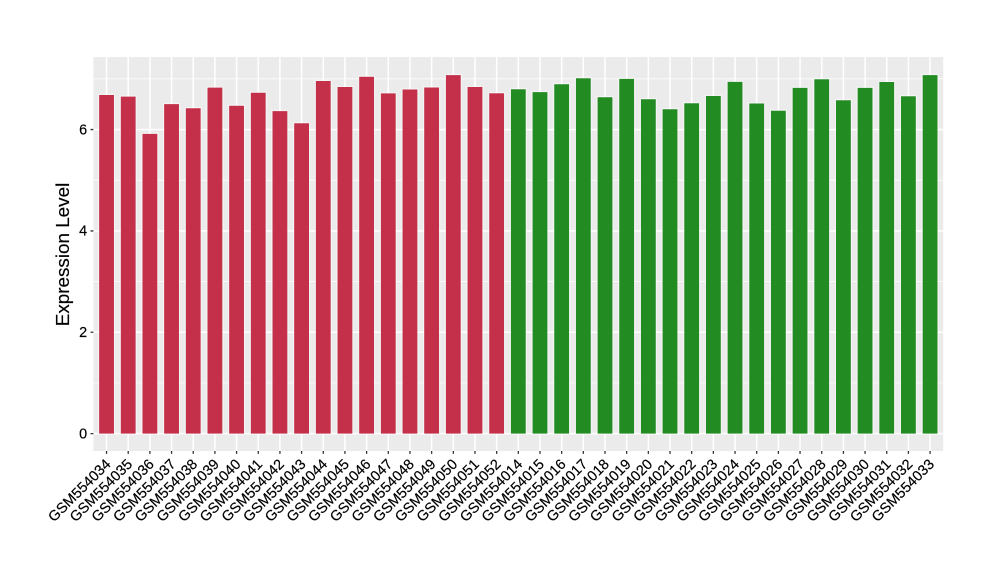 The height and width of the screenshot is (580, 1000). What do you see at coordinates (83, 434) in the screenshot?
I see `svg-text: 0` at bounding box center [83, 434].